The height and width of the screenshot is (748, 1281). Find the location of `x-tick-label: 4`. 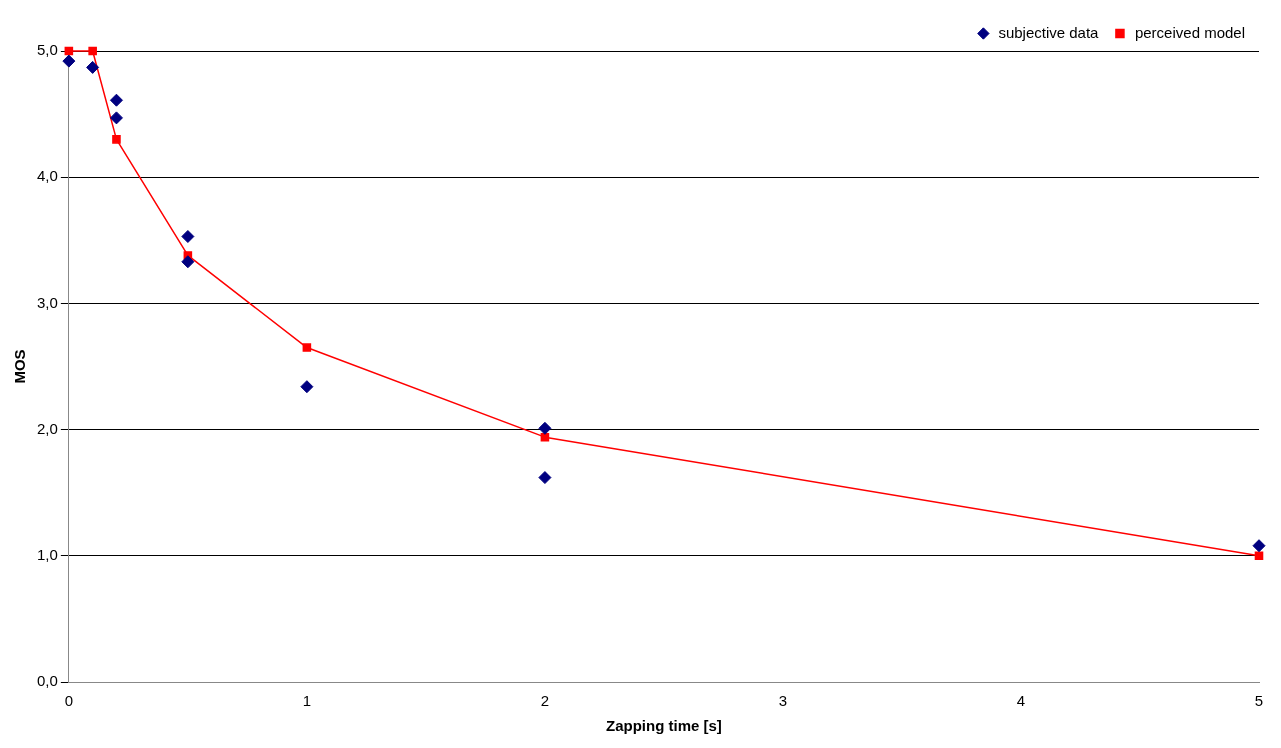

x-tick-label: 4 is located at coordinates (1021, 701).